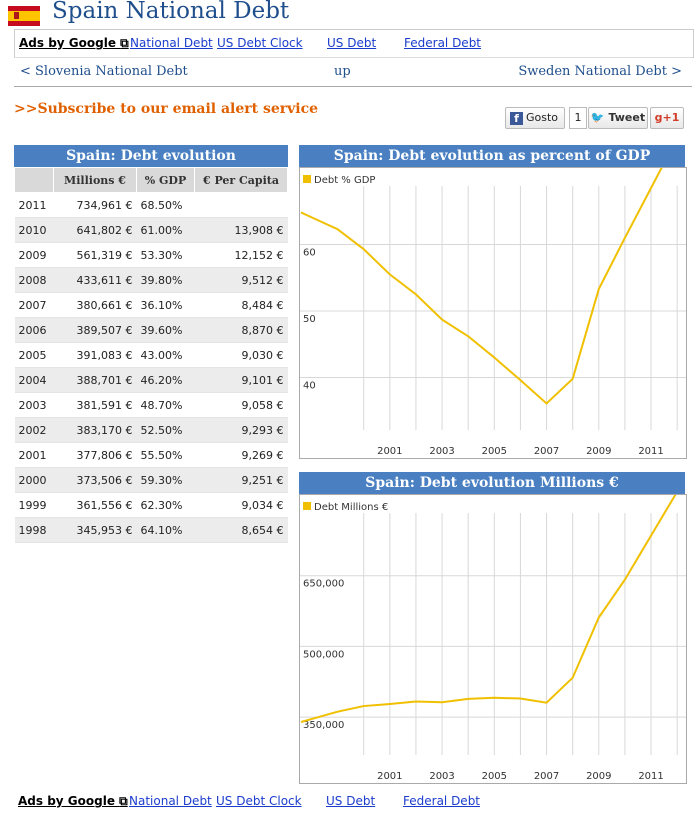  I want to click on millions-cell: 734,961 €, so click(95, 205).